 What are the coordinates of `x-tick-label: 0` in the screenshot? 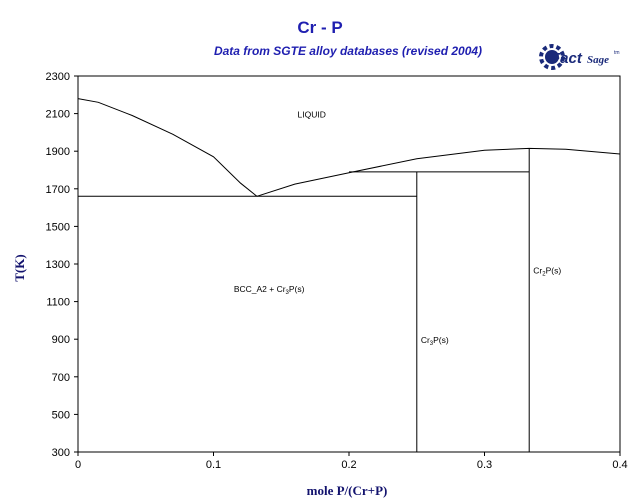 It's located at (78, 465).